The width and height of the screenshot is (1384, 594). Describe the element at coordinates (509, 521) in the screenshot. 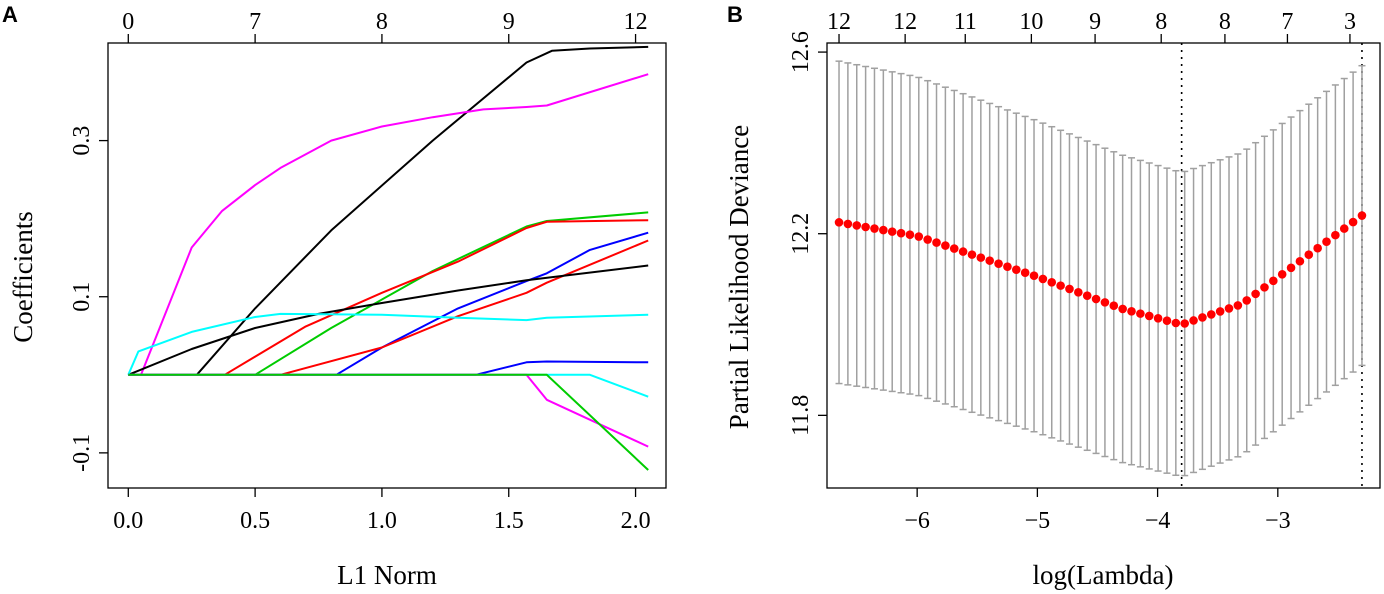

I see `panel-a-xtick-label: 1.5` at that location.